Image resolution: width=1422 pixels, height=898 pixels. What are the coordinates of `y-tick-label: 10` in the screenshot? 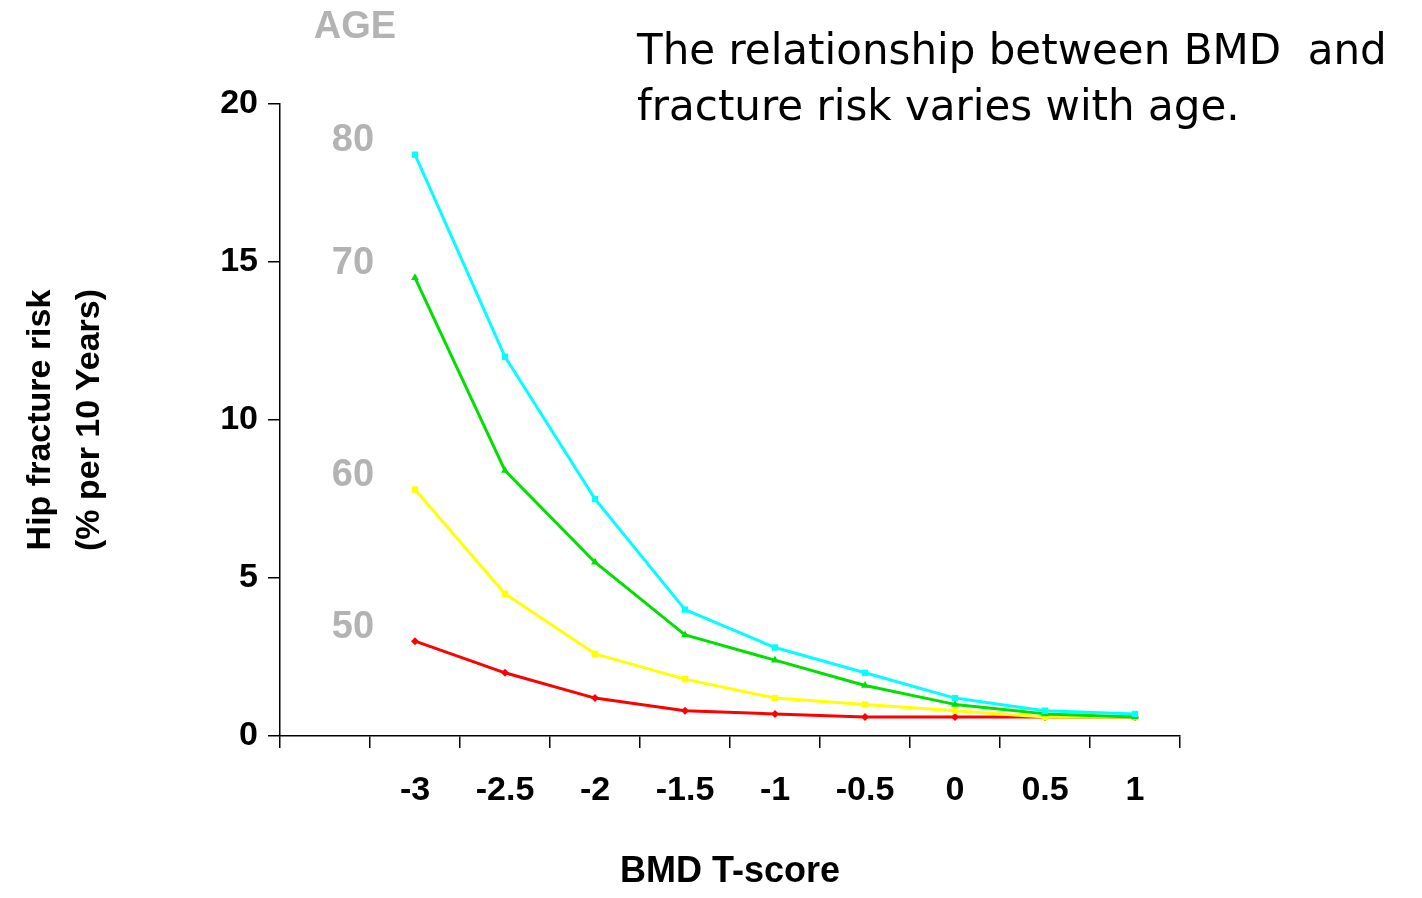 It's located at (239, 417).